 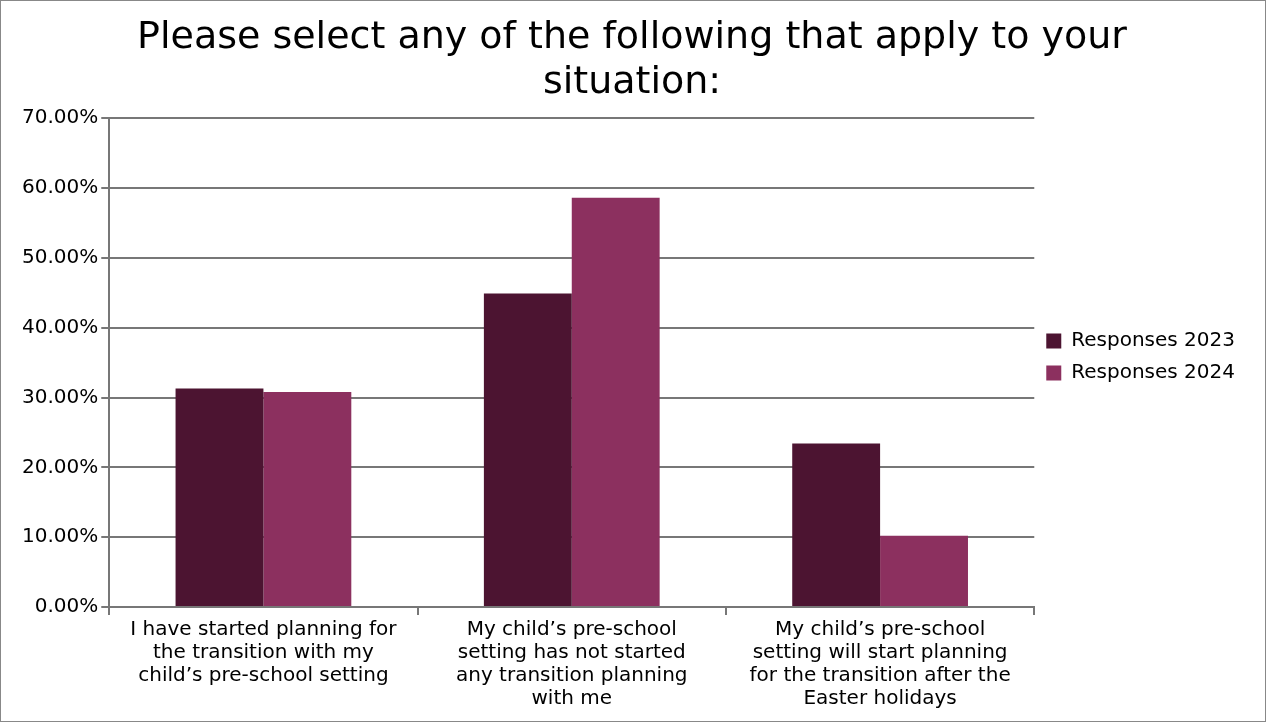 What do you see at coordinates (571, 662) in the screenshot?
I see `x-tick-label: My child’s pre-school setting has not started any transition planning with me` at bounding box center [571, 662].